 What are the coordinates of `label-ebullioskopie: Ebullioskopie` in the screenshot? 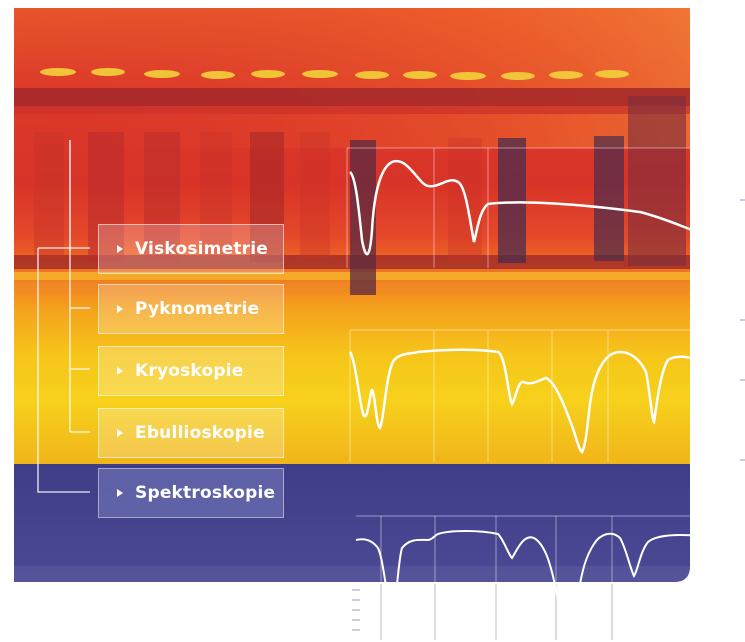 It's located at (191, 433).